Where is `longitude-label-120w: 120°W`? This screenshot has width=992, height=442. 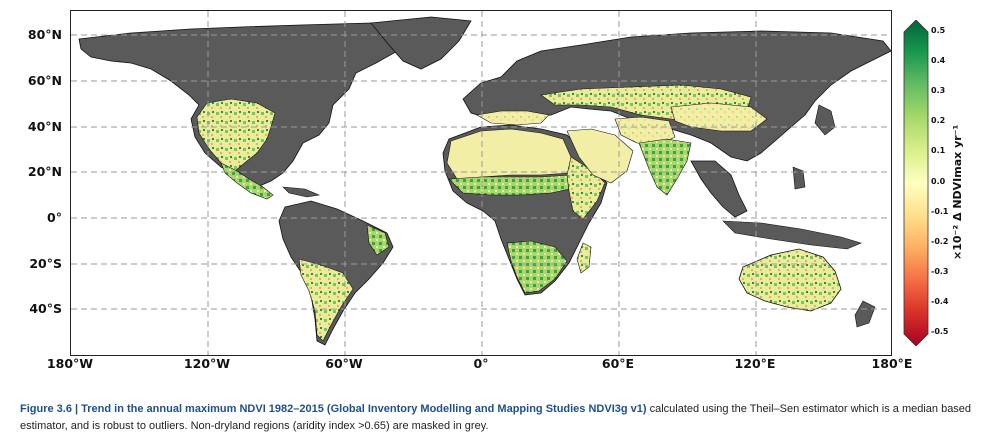 longitude-label-120w: 120°W is located at coordinates (207, 363).